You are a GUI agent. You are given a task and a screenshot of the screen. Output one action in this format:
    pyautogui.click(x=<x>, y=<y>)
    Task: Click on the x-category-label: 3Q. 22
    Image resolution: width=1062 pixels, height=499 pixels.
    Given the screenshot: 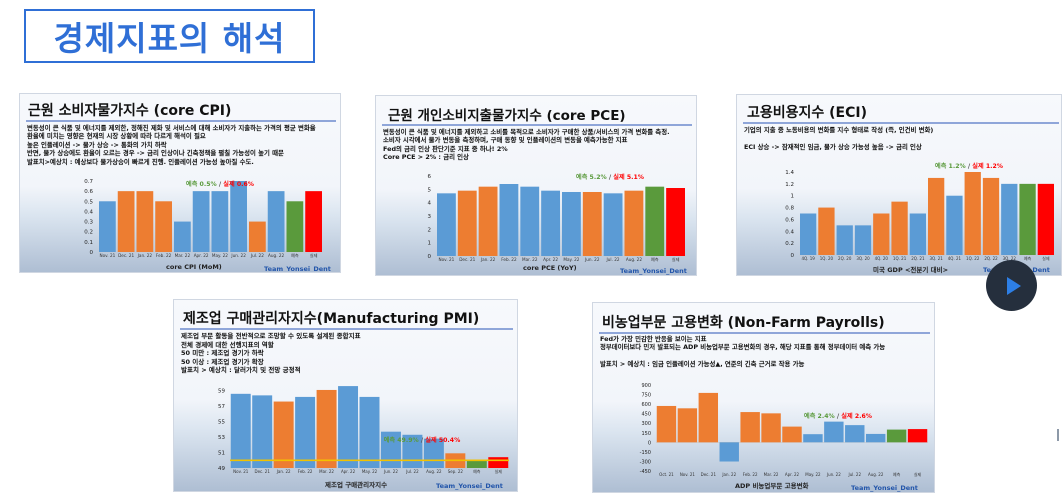 What is the action you would take?
    pyautogui.click(x=1010, y=258)
    